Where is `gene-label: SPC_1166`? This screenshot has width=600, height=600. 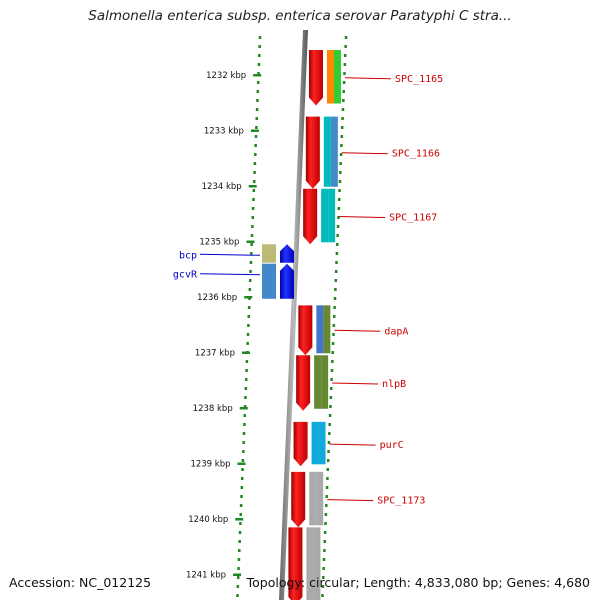
gene-label: SPC_1166 is located at coordinates (416, 154).